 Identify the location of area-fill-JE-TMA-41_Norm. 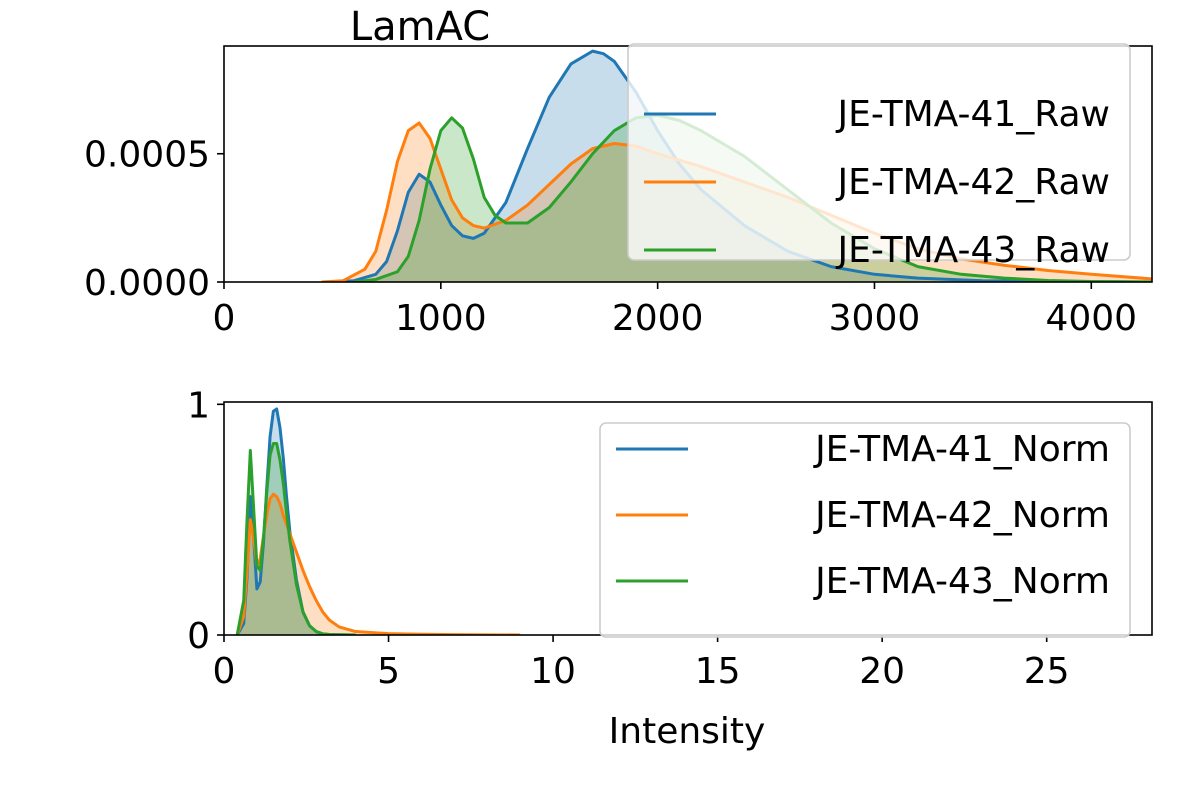
(296, 521).